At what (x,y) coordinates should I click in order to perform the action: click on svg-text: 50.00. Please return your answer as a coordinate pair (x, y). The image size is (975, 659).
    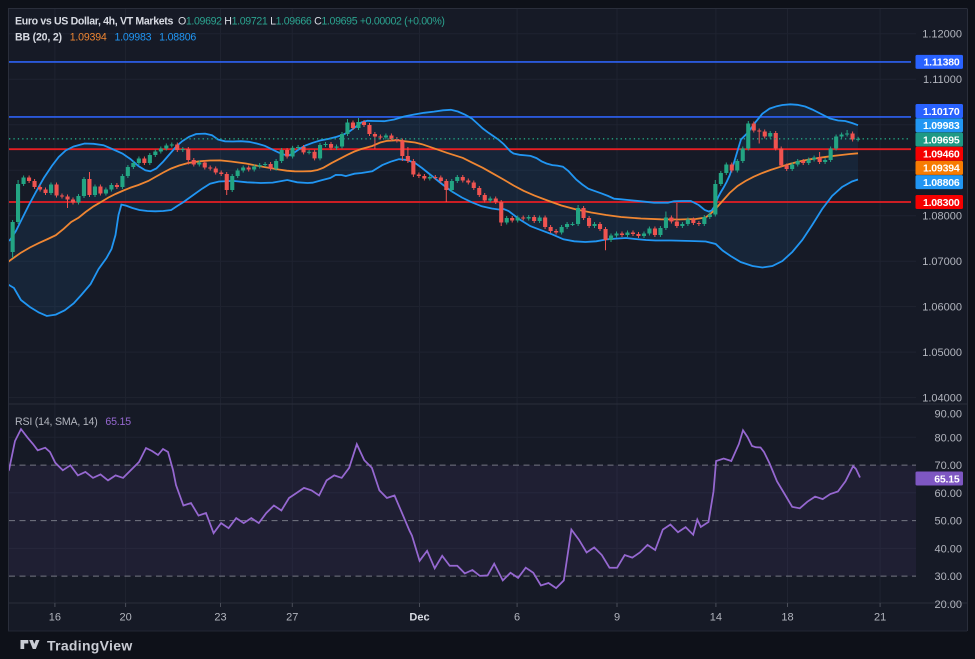
    Looking at the image, I should click on (948, 522).